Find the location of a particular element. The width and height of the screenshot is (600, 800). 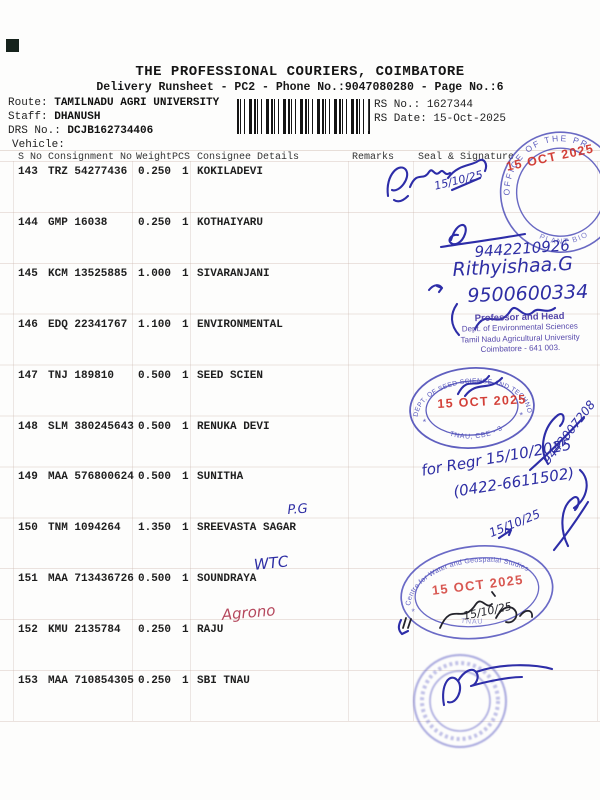

cell-s-no: 146 is located at coordinates (28, 324).